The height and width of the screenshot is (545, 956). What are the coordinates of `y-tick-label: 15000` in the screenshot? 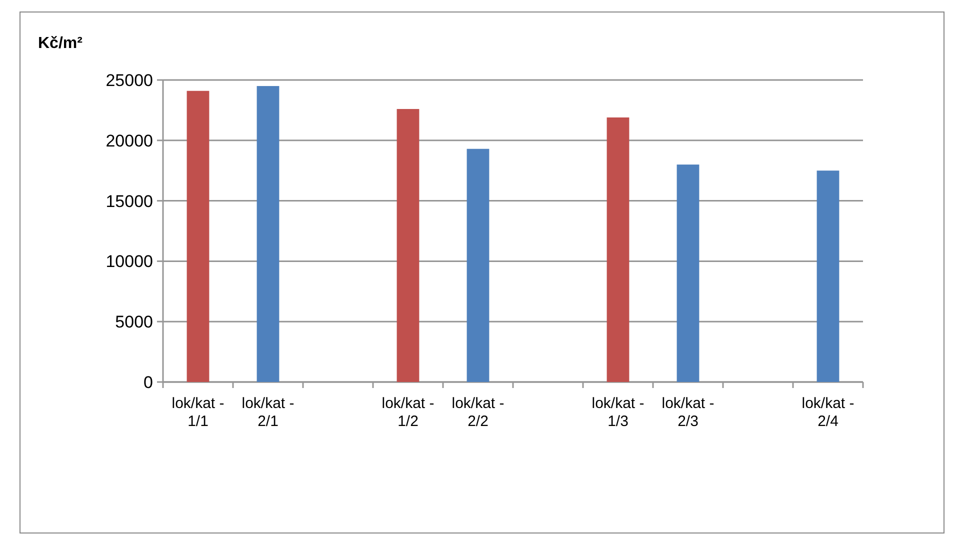 It's located at (129, 201).